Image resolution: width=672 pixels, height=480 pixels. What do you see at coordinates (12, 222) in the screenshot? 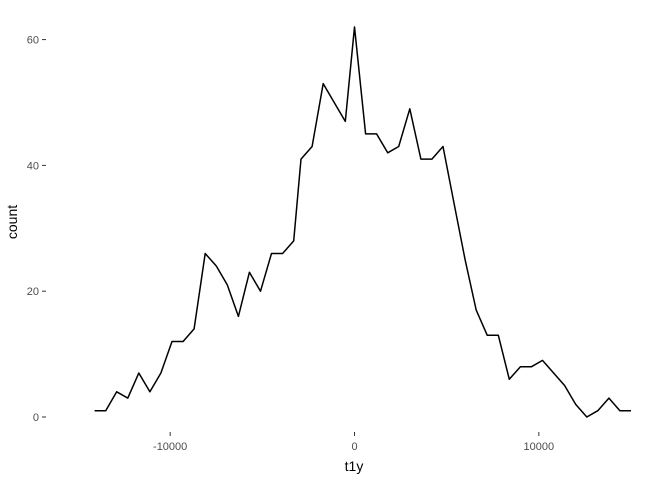
I see `y-axis-title: count` at bounding box center [12, 222].